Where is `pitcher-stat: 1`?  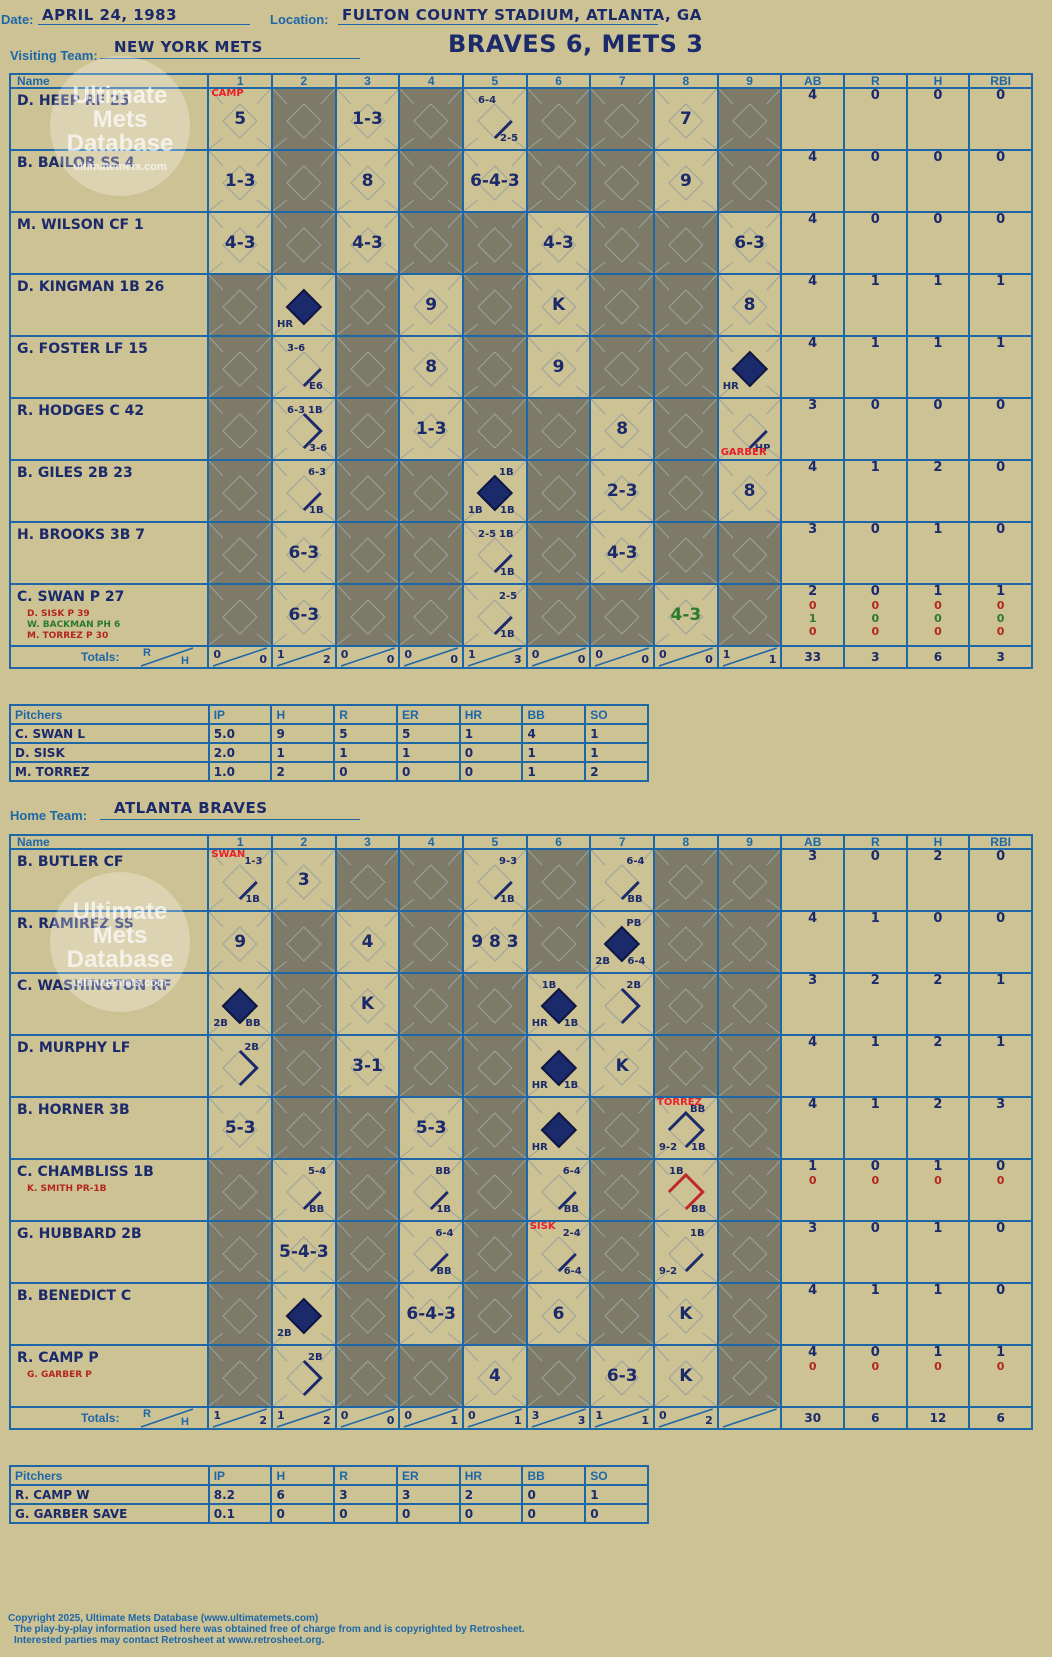
pitcher-stat: 1 is located at coordinates (554, 771).